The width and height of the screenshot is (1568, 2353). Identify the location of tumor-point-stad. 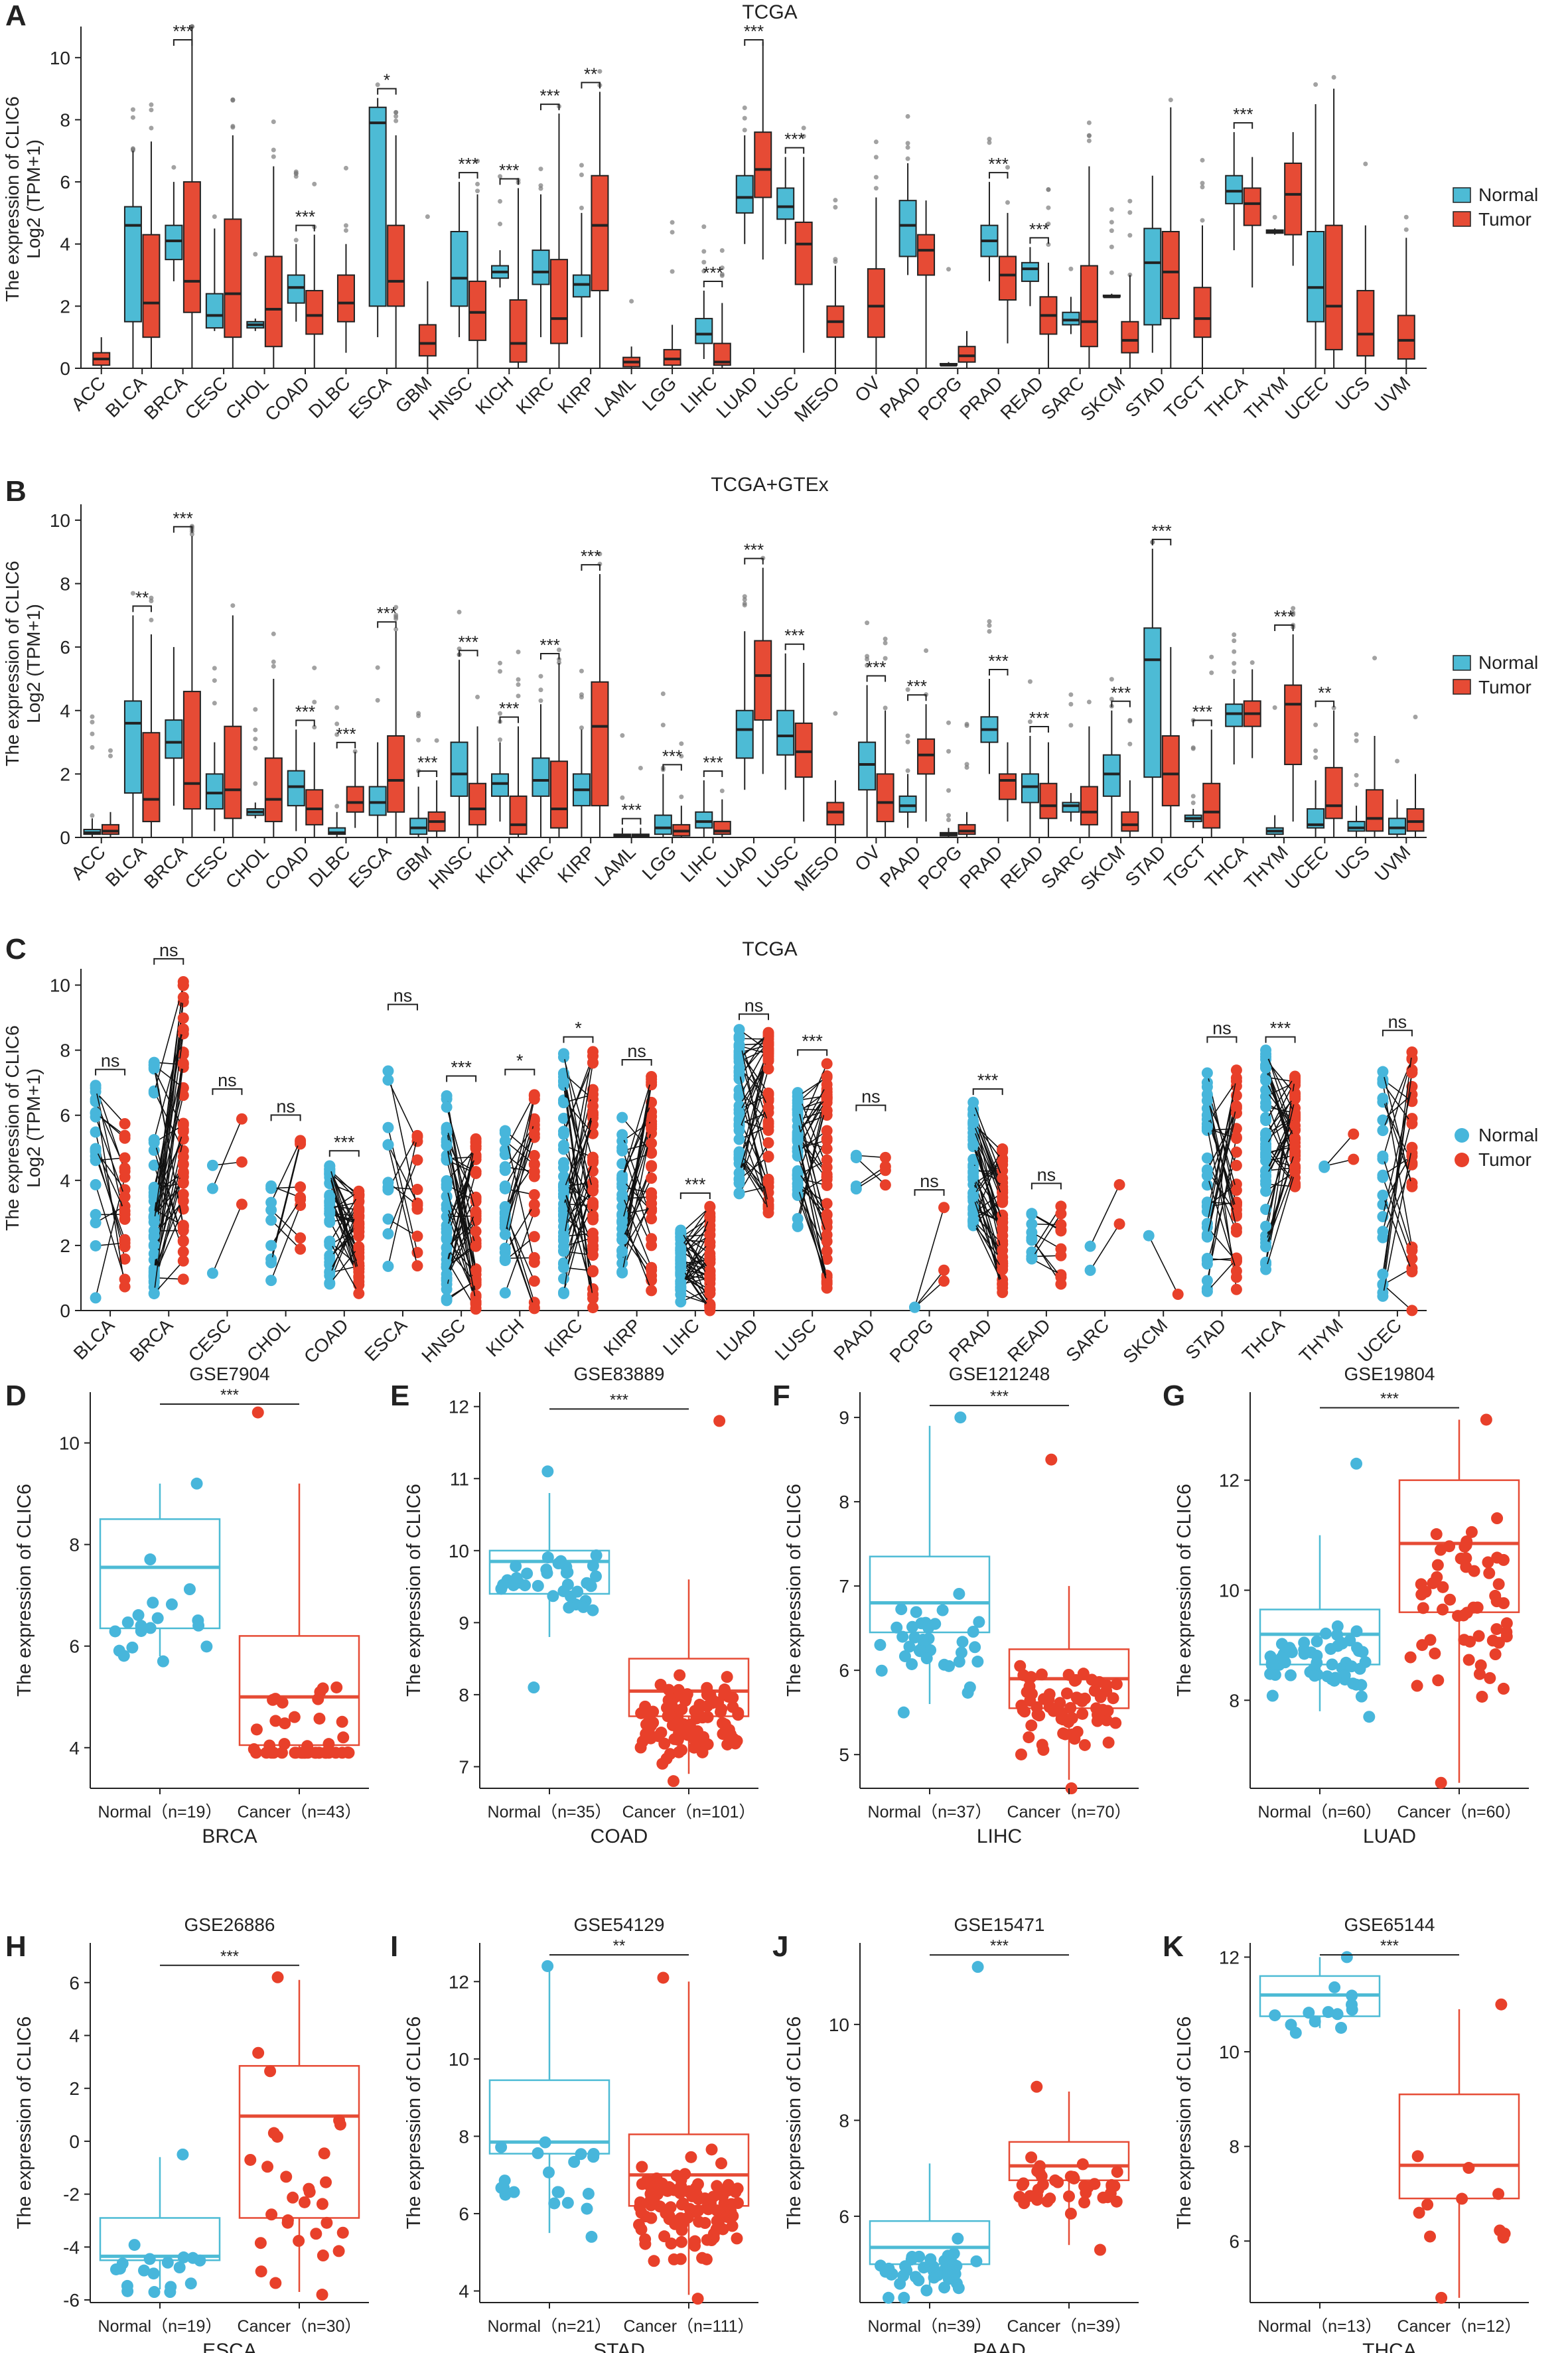
(1236, 1138).